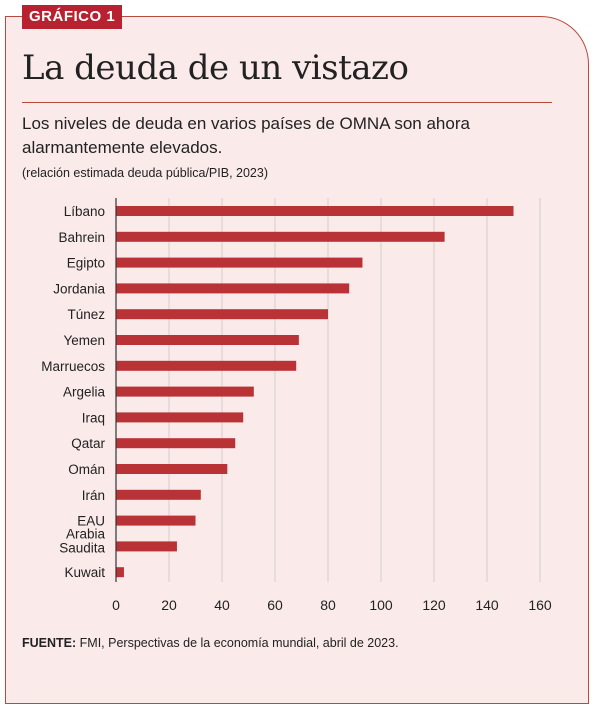 Image resolution: width=596 pixels, height=709 pixels. What do you see at coordinates (86, 469) in the screenshot?
I see `category-label: Omán` at bounding box center [86, 469].